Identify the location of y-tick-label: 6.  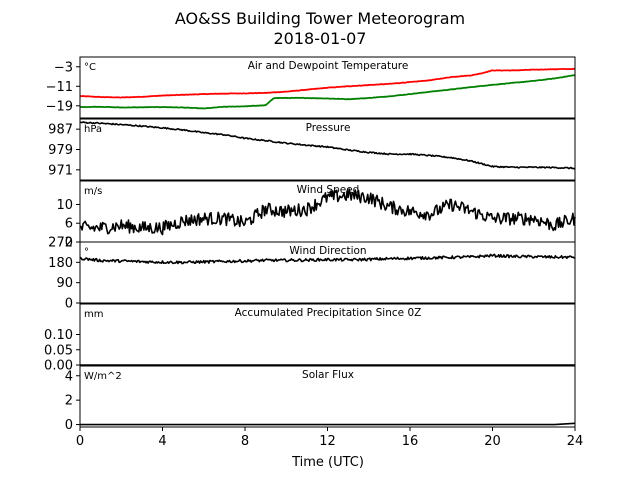
(69, 224).